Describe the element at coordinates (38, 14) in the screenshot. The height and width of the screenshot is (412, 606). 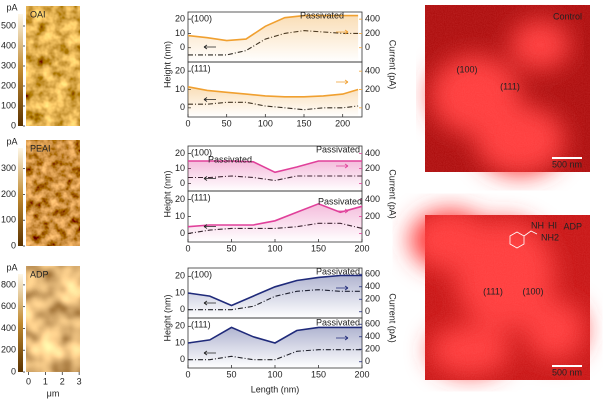
I see `afm-label: OAI` at that location.